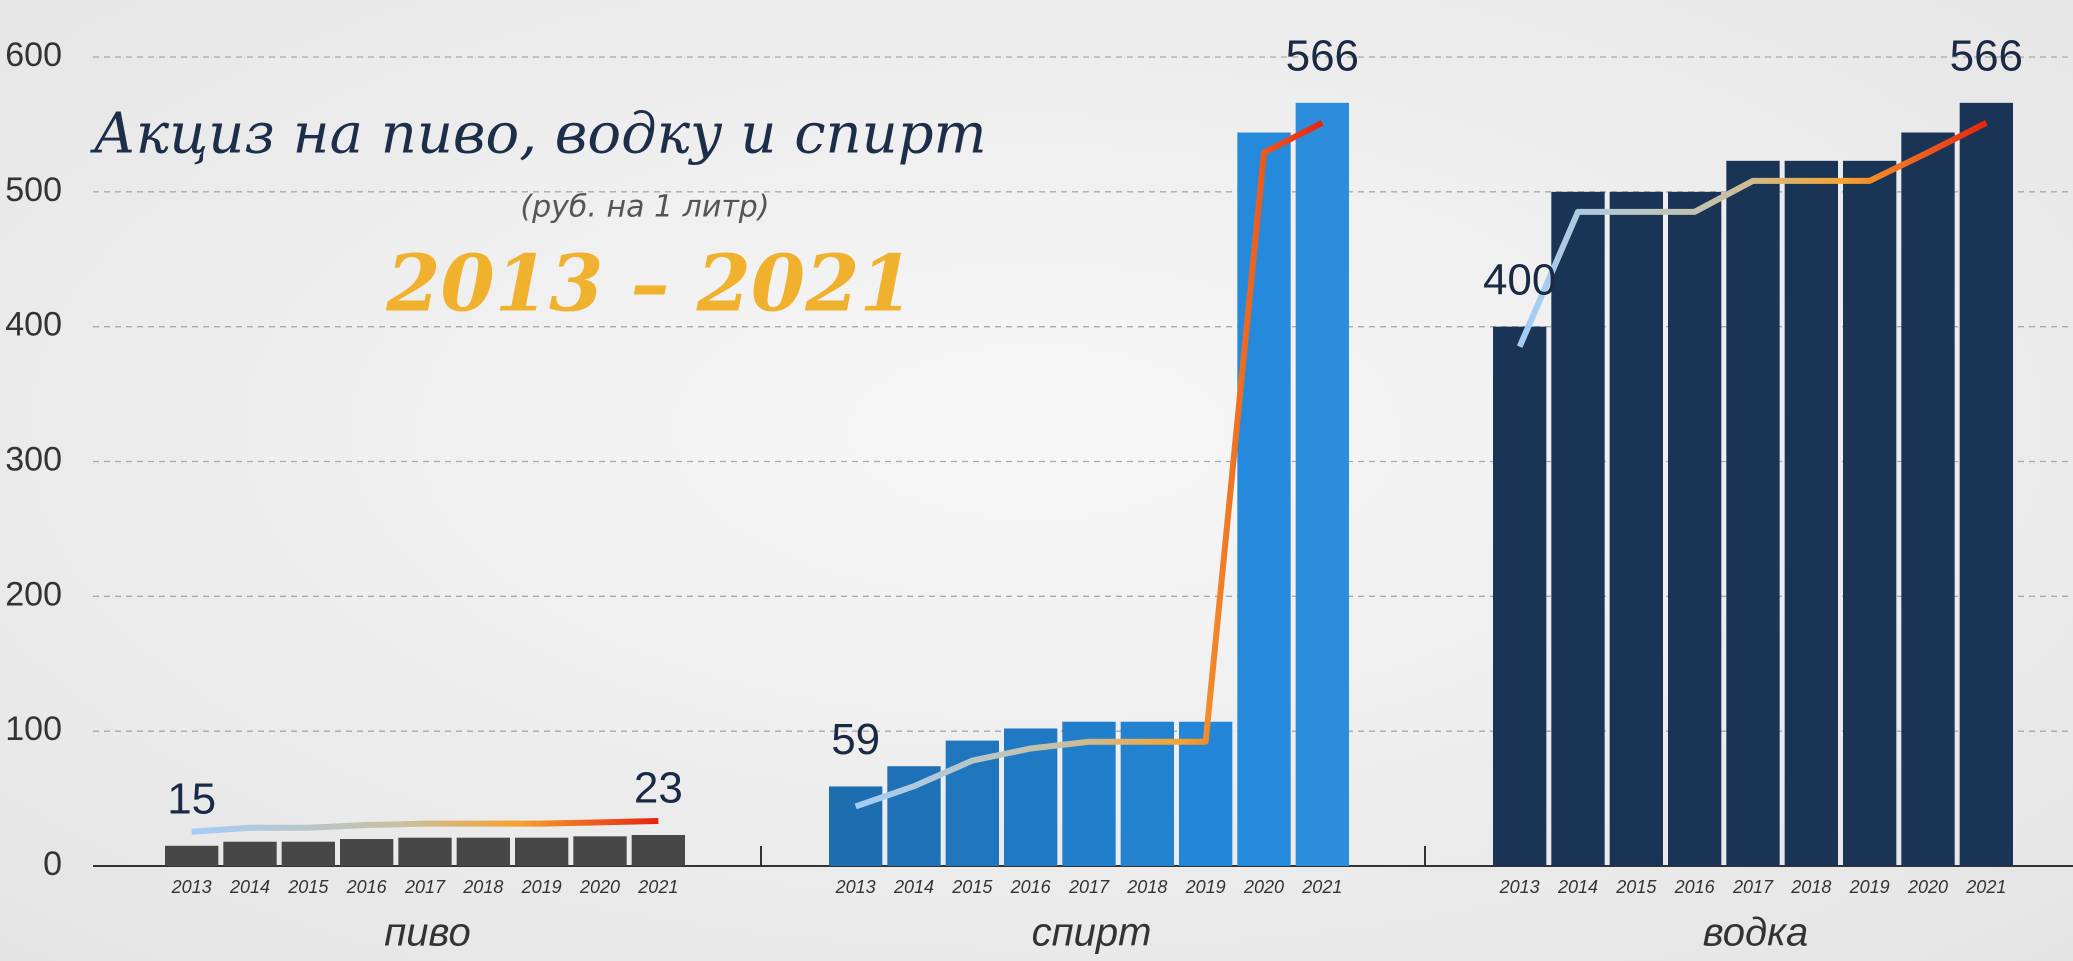  I want to click on value-label: 23, so click(658, 788).